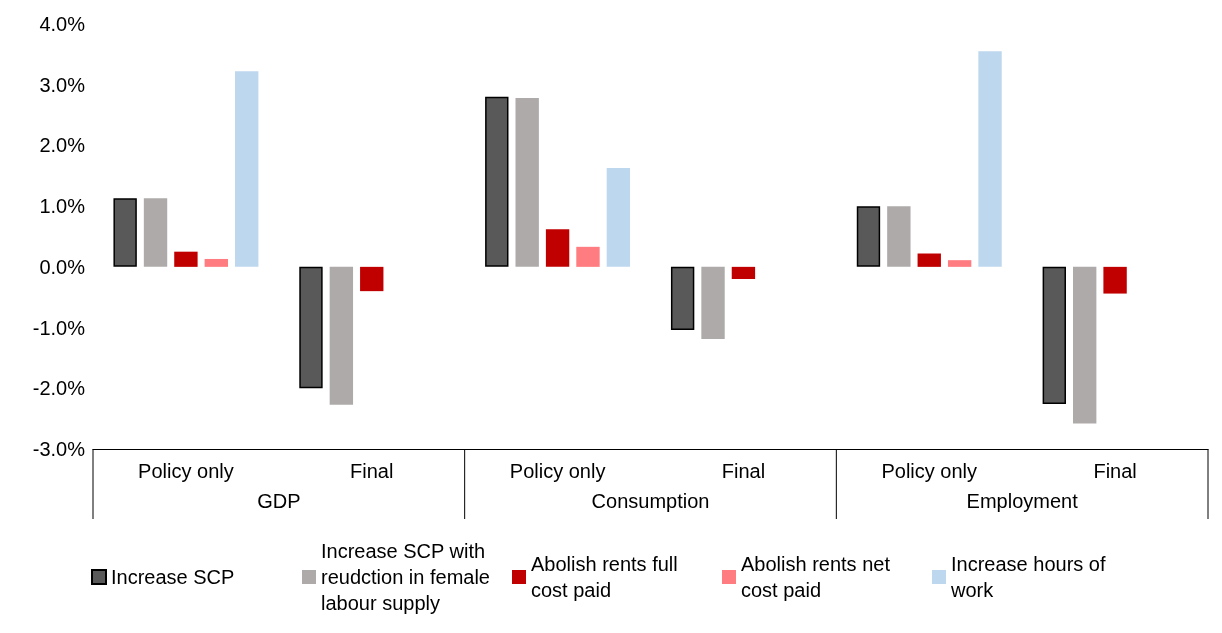  I want to click on legend-label: Increase hours of work, so click(1031, 577).